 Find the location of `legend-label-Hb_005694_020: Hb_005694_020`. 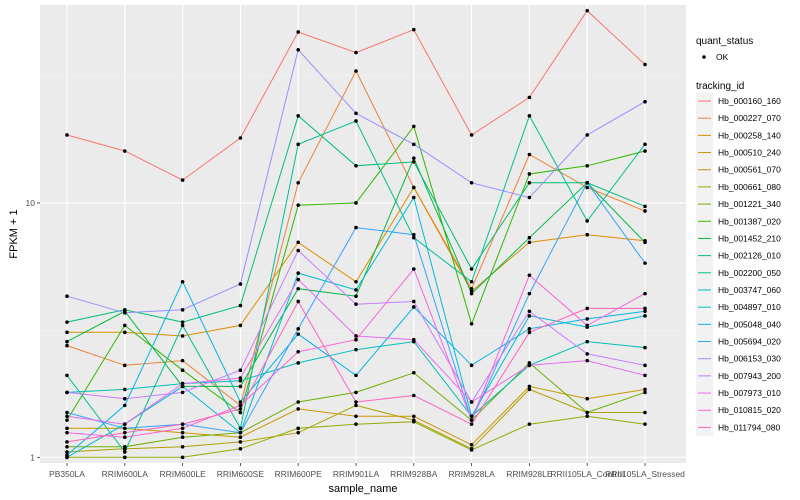

legend-label-Hb_005694_020: Hb_005694_020 is located at coordinates (749, 342).